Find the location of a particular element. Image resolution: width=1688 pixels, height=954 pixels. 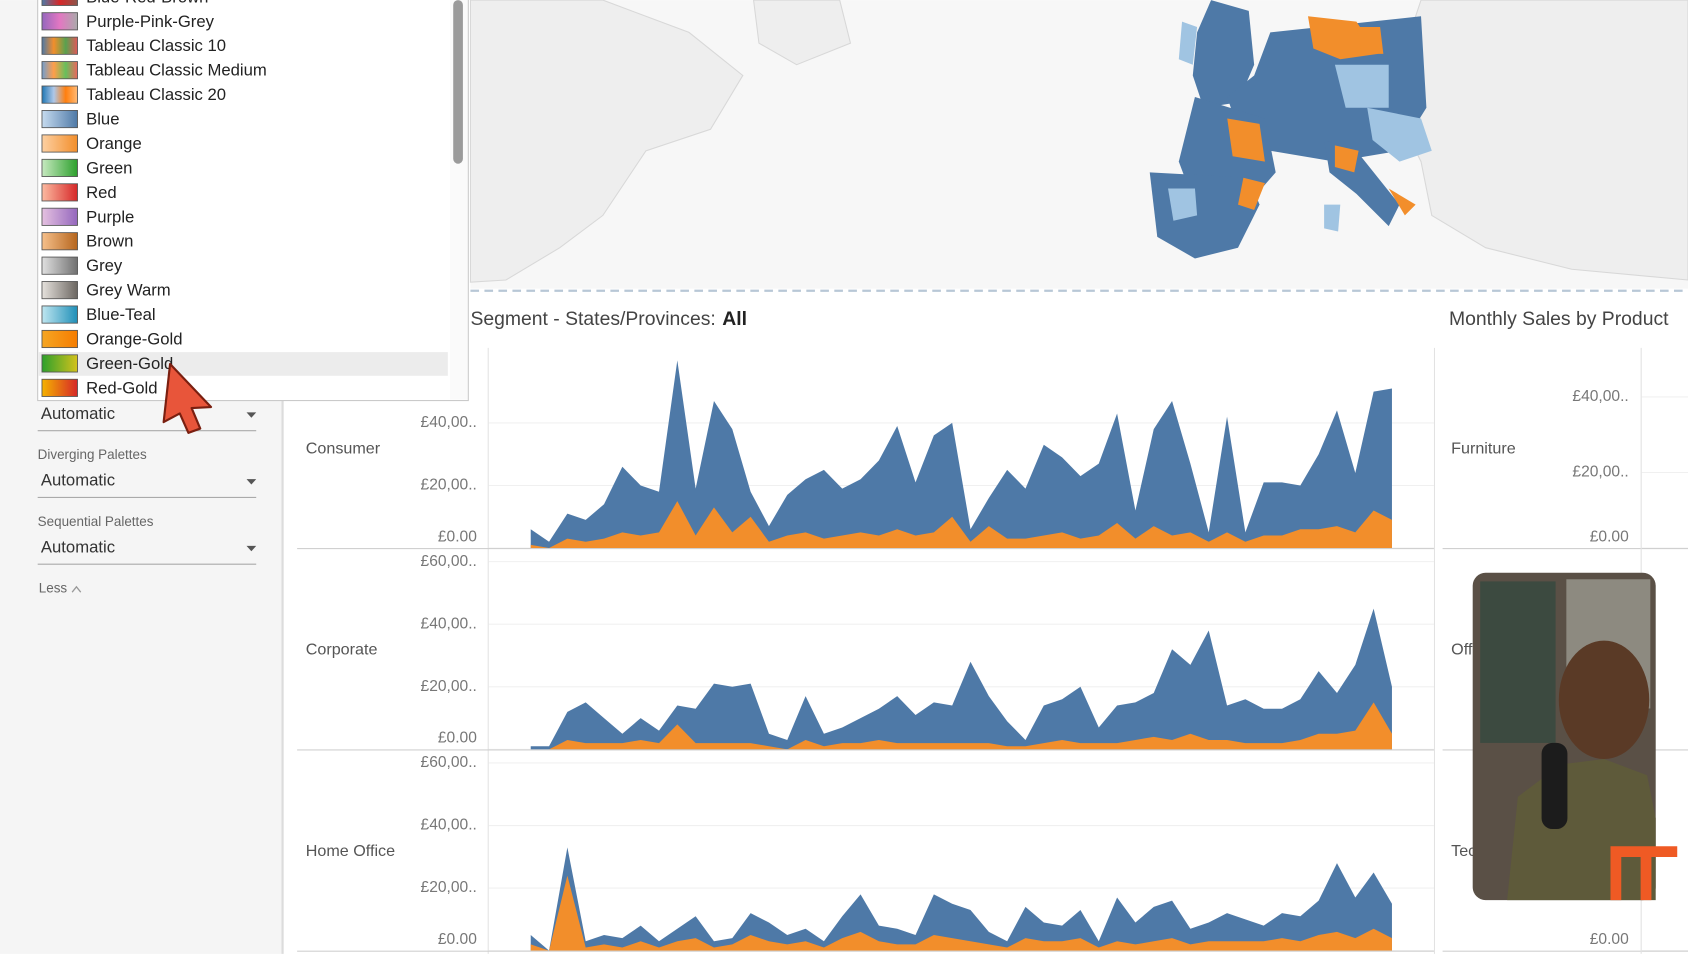

palette-option: Brown is located at coordinates (109, 241).